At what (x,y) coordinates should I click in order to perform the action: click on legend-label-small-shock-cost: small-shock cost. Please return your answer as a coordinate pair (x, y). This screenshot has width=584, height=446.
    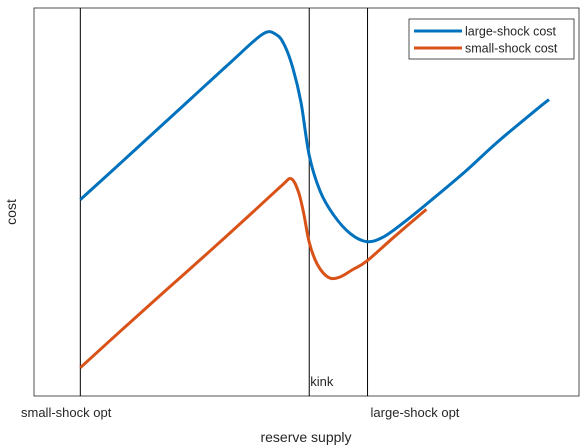
    Looking at the image, I should click on (511, 49).